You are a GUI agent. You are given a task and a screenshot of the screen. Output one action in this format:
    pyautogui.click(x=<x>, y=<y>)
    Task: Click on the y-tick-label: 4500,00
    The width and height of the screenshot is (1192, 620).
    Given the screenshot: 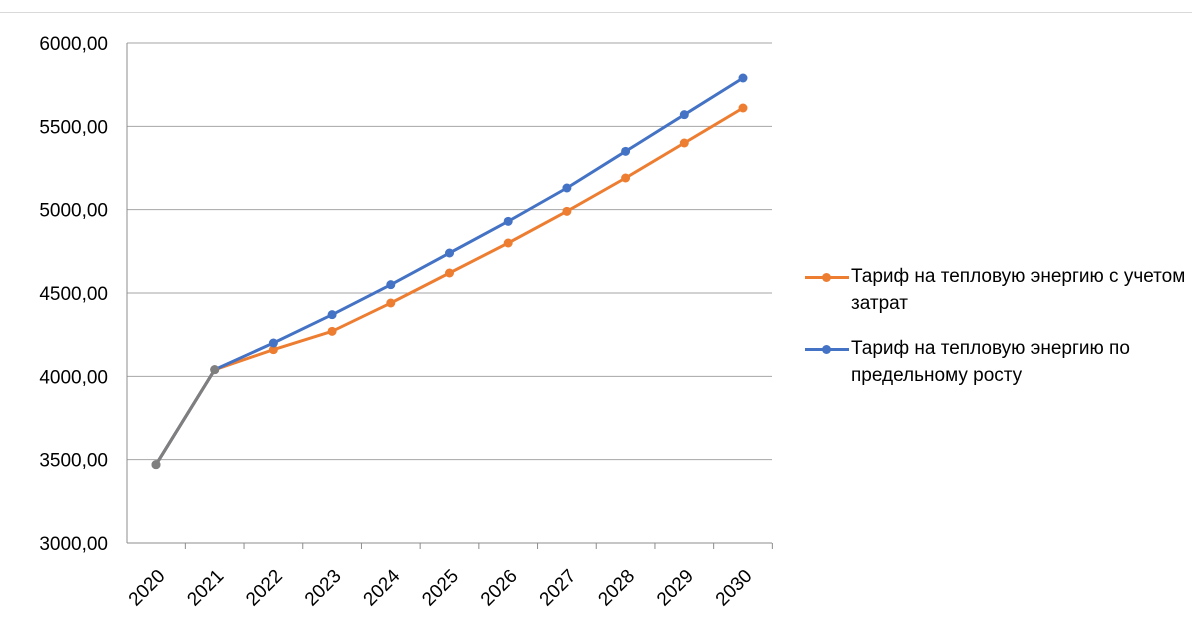 What is the action you would take?
    pyautogui.click(x=73, y=294)
    